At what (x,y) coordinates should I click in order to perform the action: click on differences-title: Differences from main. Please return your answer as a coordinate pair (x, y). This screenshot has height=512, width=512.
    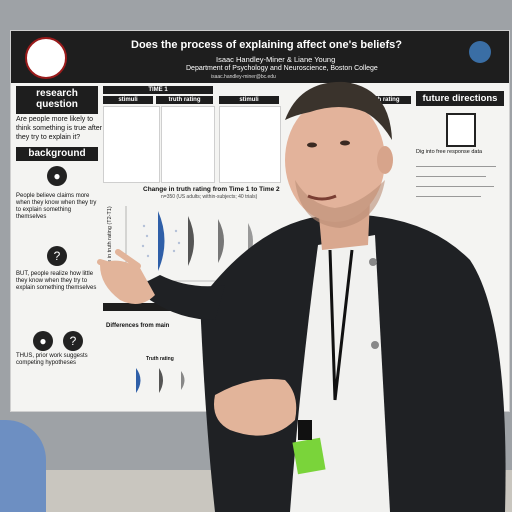
    Looking at the image, I should click on (138, 326).